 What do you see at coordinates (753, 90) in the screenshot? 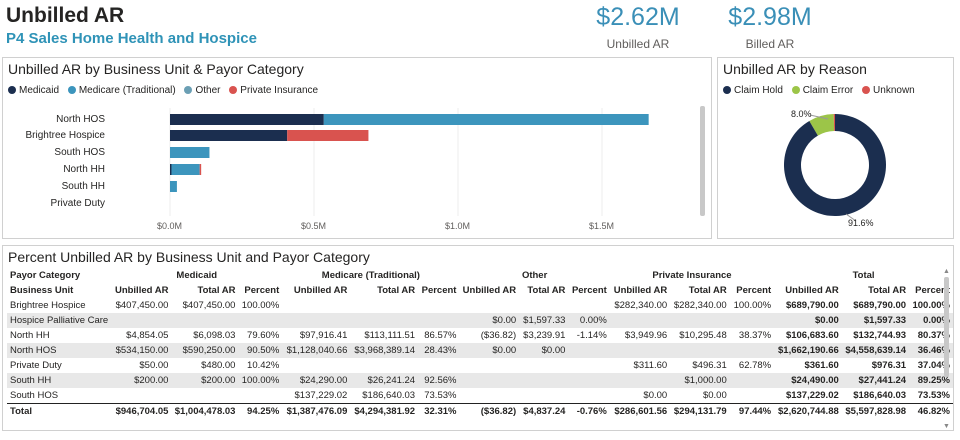
I see `legend-claim-hold: Claim Hold` at bounding box center [753, 90].